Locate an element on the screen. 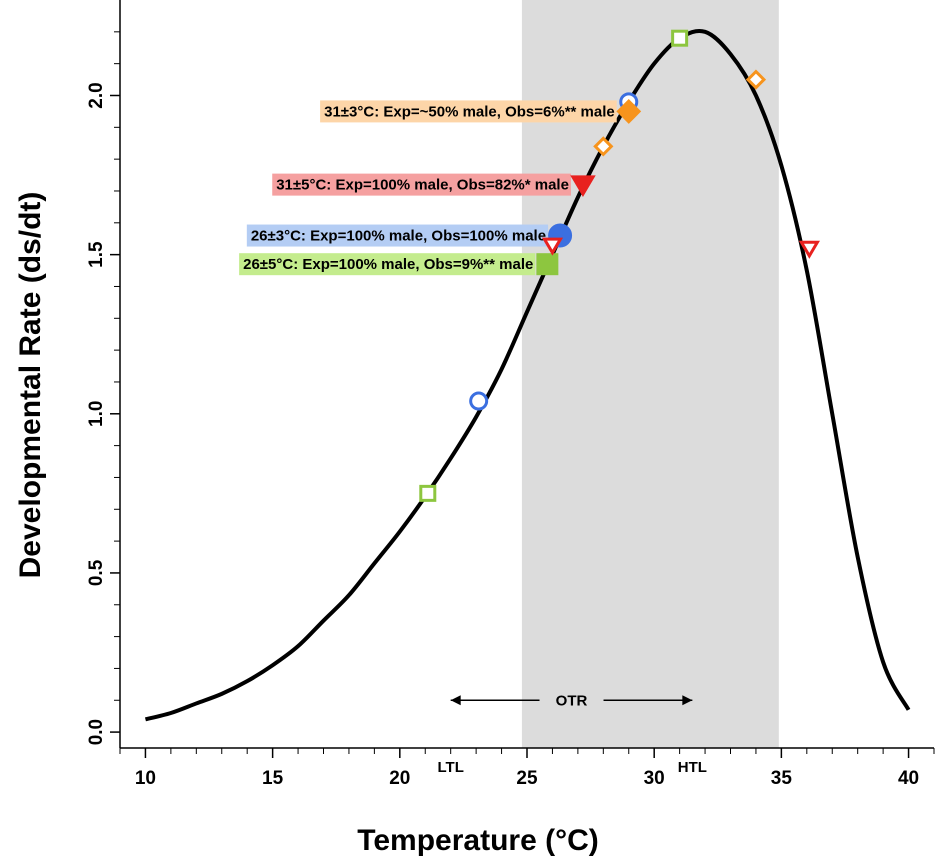 The width and height of the screenshot is (935, 860). annotation-text: 31±3°C: Exp=~50% male, Obs=6%** male is located at coordinates (469, 111).